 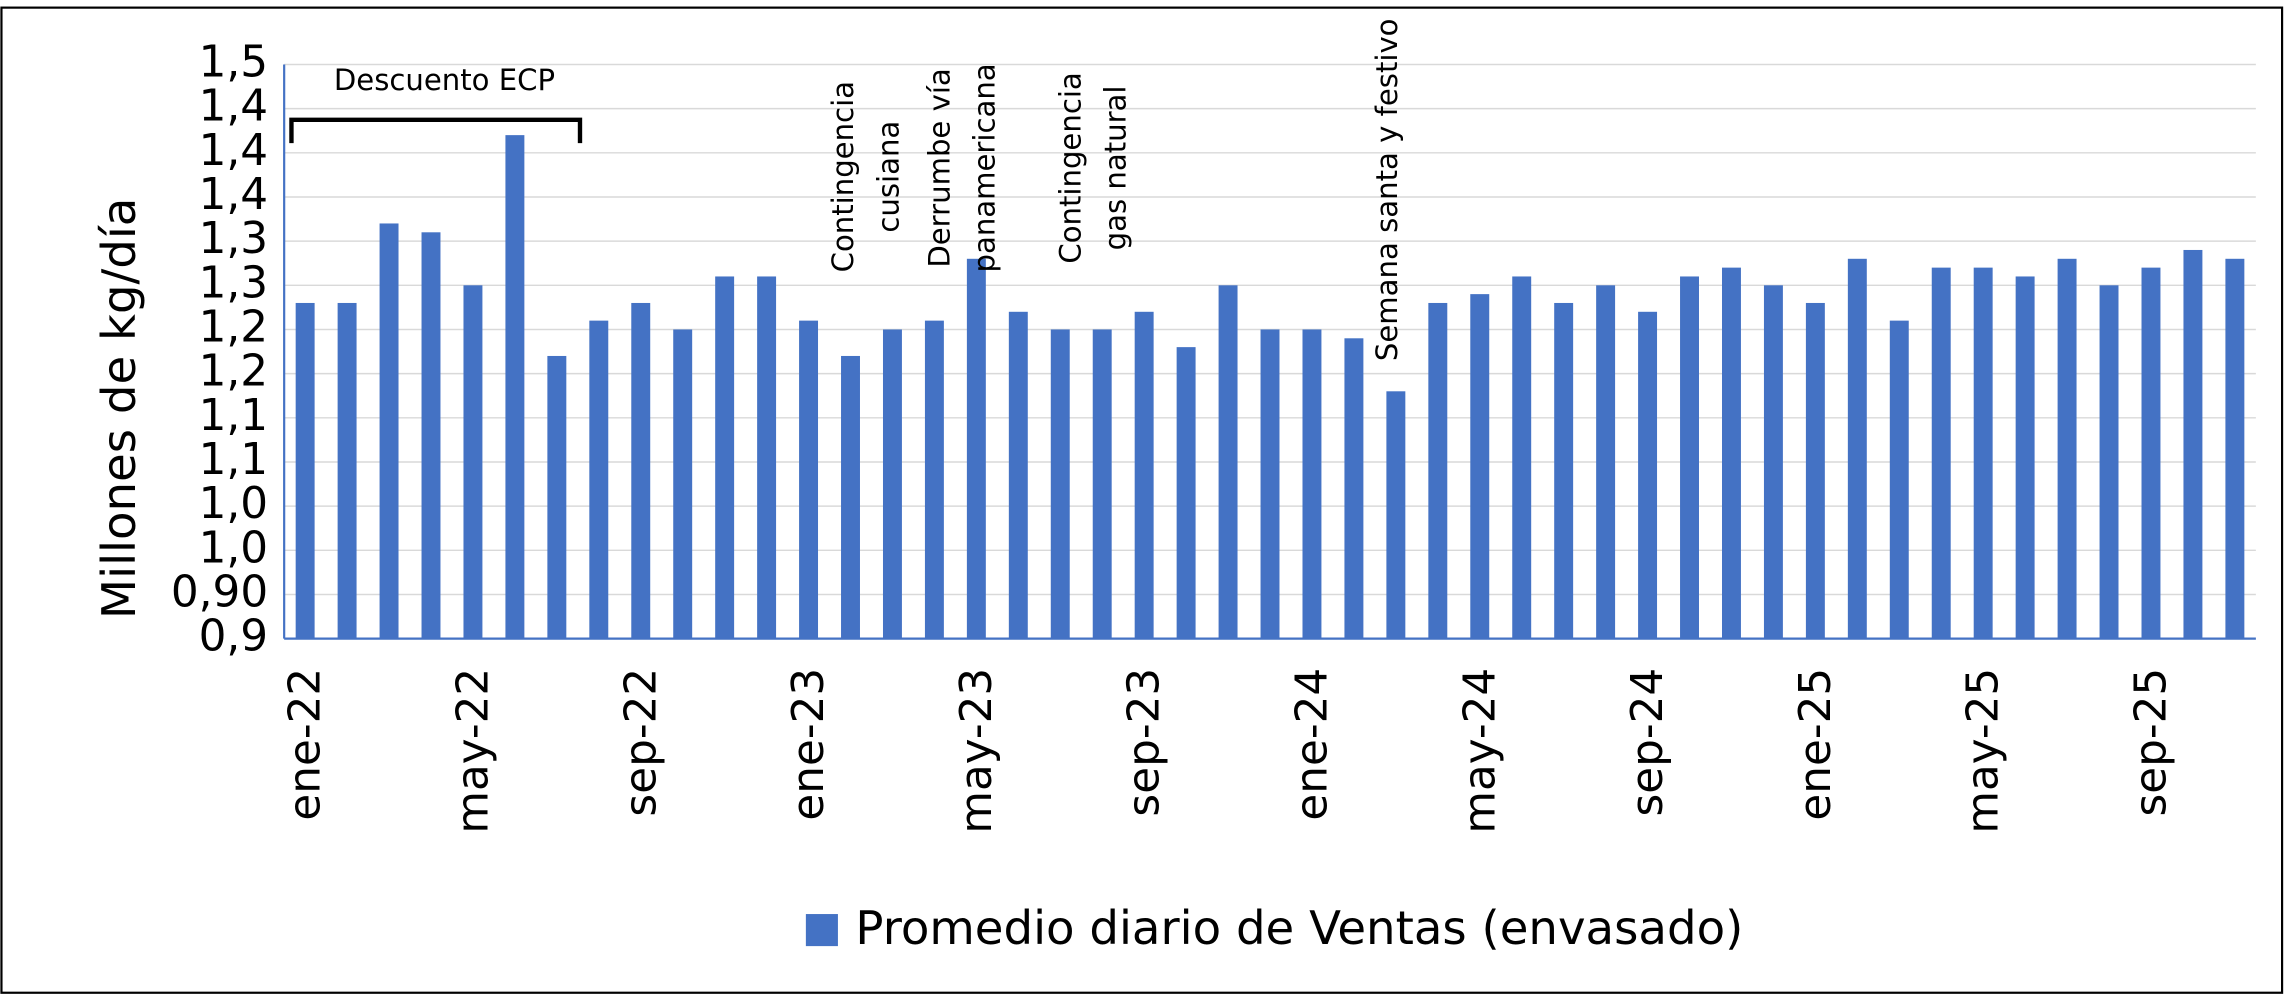 I want to click on x-tick-label: may-22, so click(x=473, y=751).